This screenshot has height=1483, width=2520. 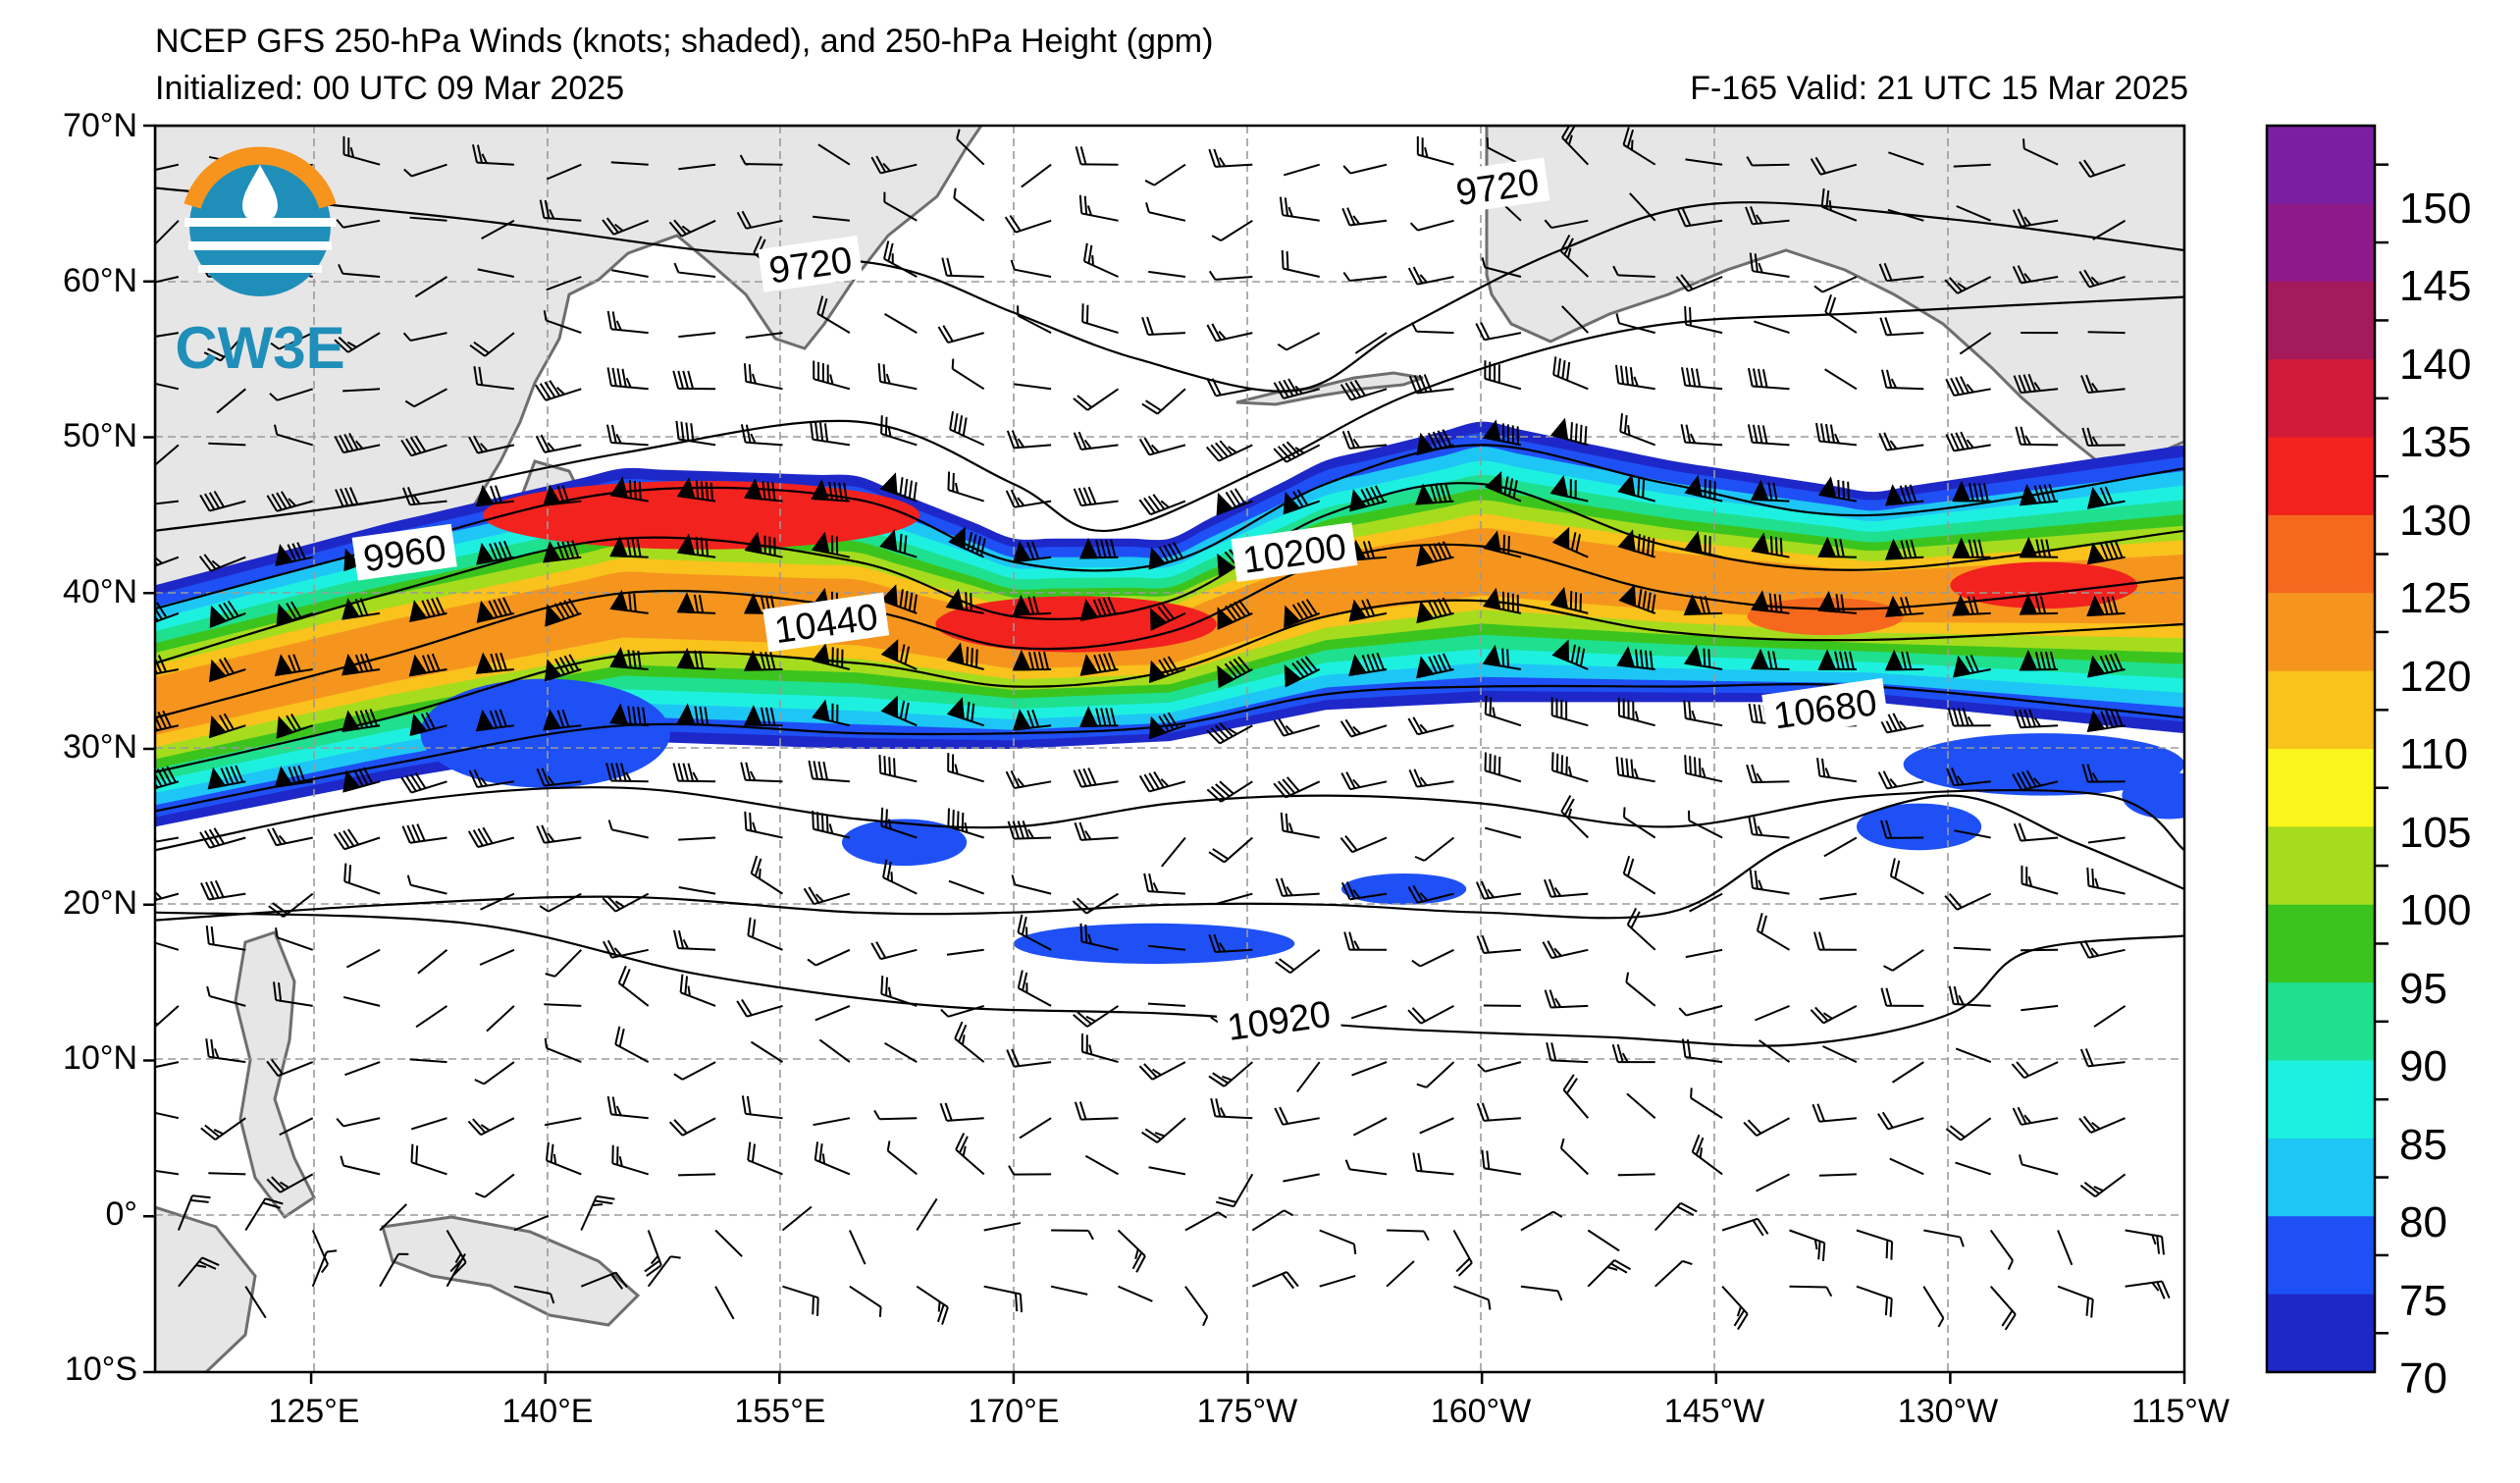 I want to click on colorbar-tick-label: 80, so click(x=2423, y=1222).